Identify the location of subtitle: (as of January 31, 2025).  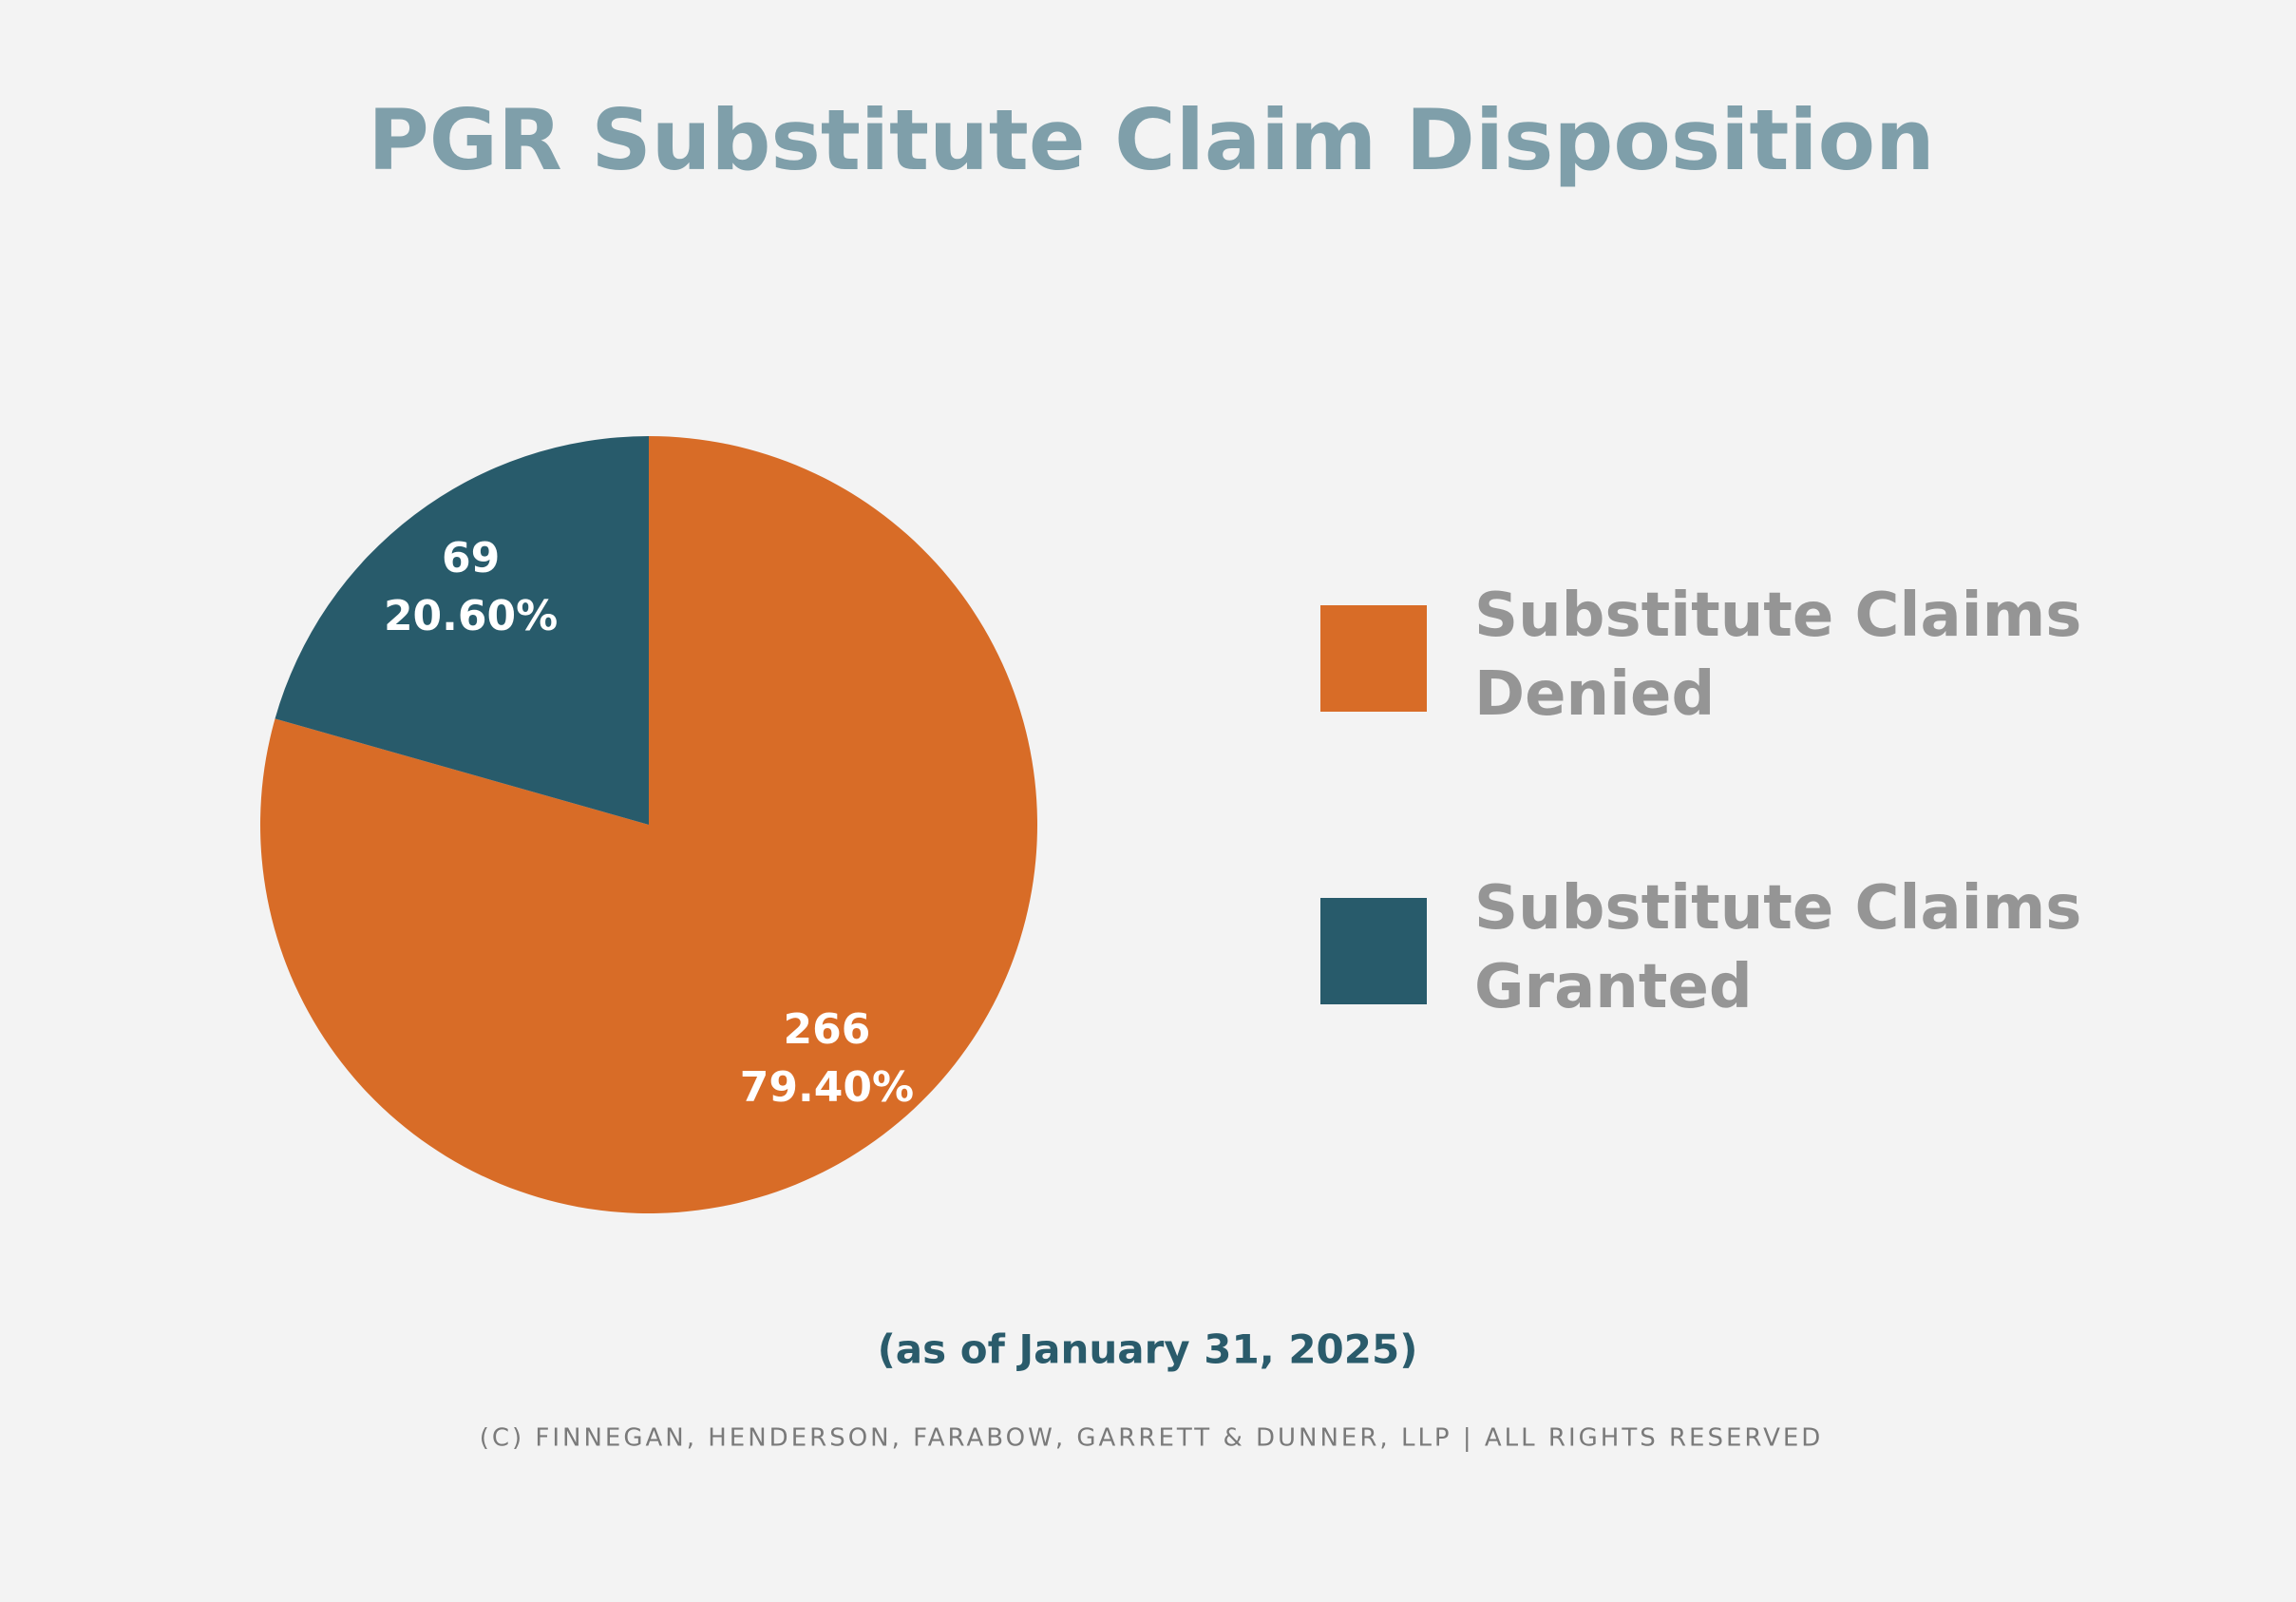
(1148, 1349).